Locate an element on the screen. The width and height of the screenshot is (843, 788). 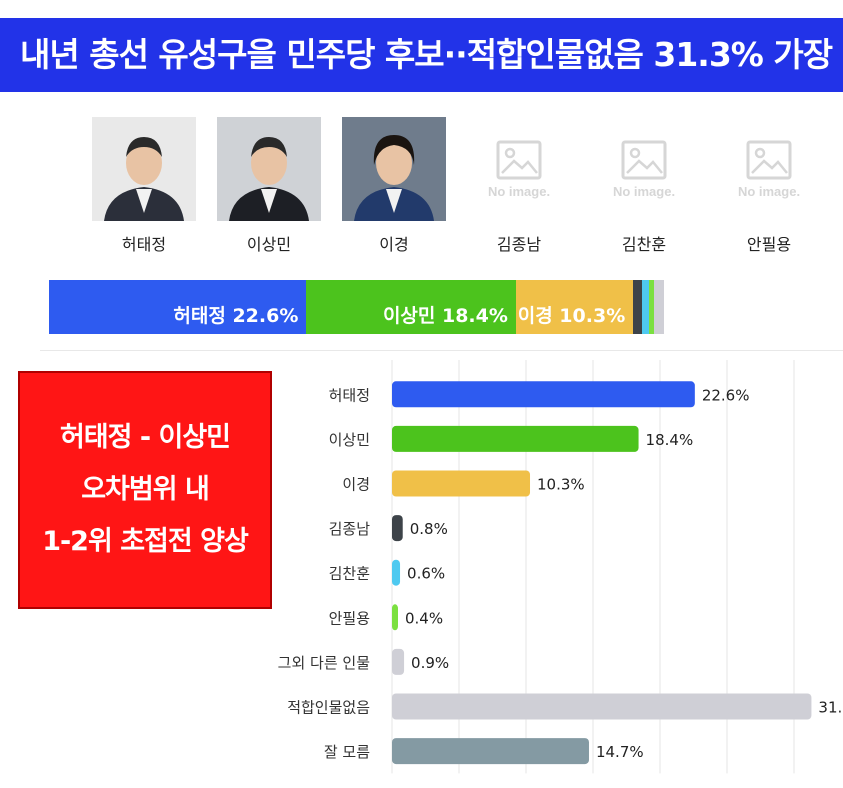
stacked-segment: 이상민 18.4% is located at coordinates (412, 307).